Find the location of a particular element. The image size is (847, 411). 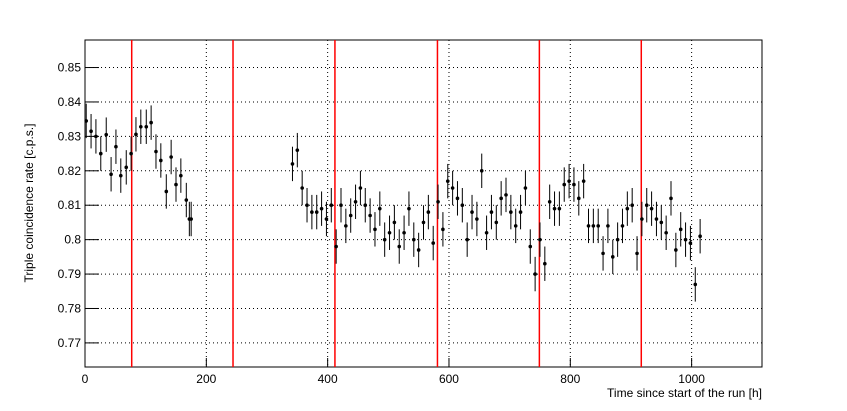

x-tick-label: 800 is located at coordinates (570, 379).